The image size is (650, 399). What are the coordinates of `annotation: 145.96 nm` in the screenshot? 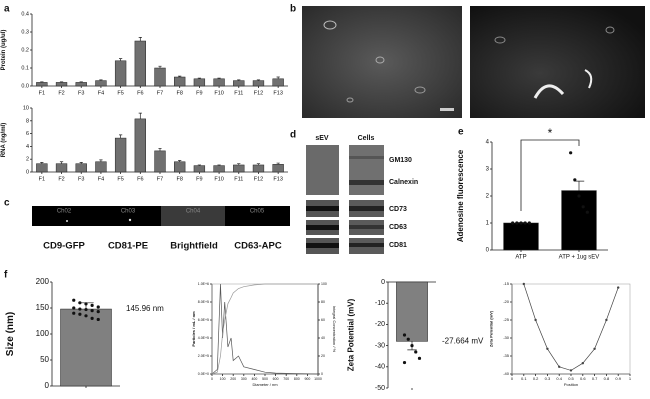 It's located at (145, 308).